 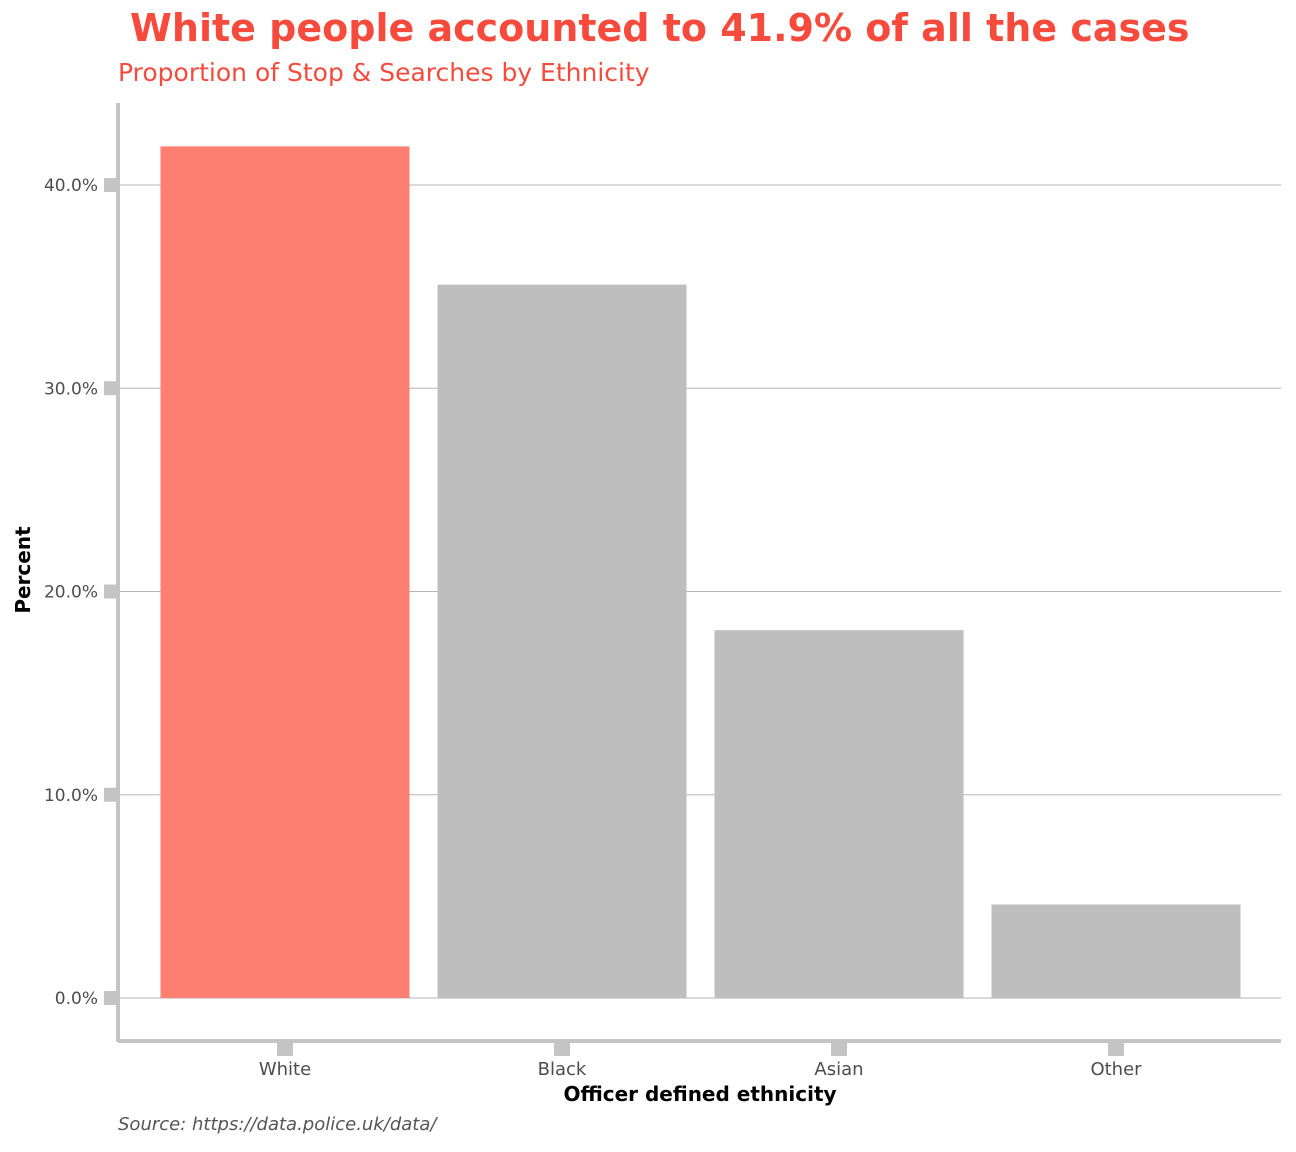 What do you see at coordinates (839, 814) in the screenshot?
I see `bar-asian` at bounding box center [839, 814].